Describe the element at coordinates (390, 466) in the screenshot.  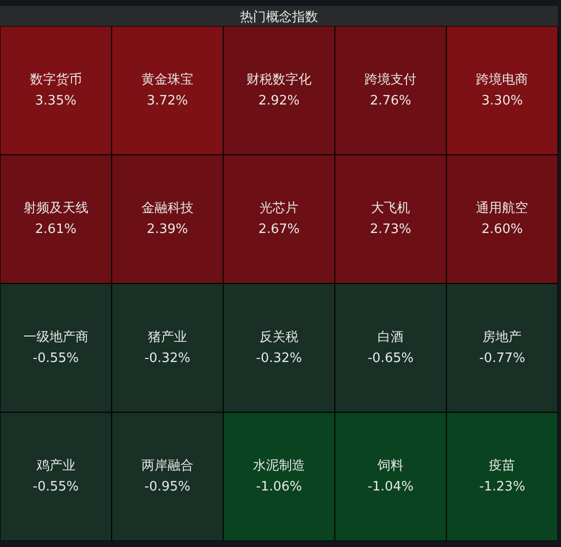
I see `category-label: 饲料` at that location.